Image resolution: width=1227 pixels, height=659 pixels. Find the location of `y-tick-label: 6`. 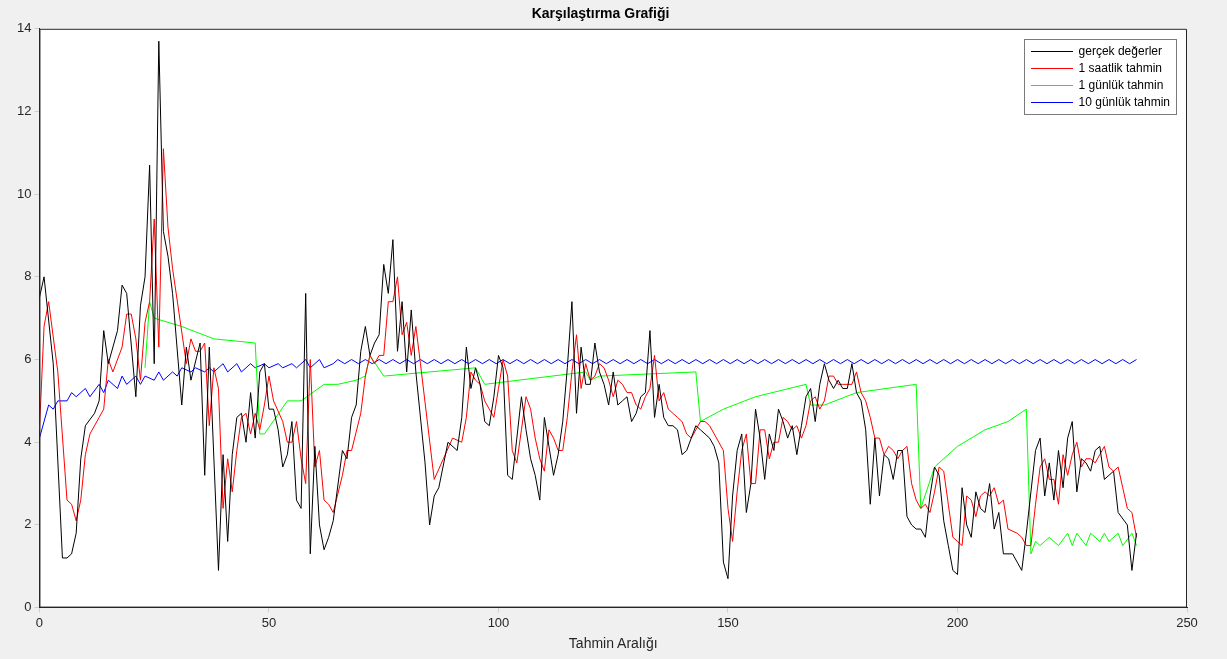

y-tick-label: 6 is located at coordinates (28, 359).